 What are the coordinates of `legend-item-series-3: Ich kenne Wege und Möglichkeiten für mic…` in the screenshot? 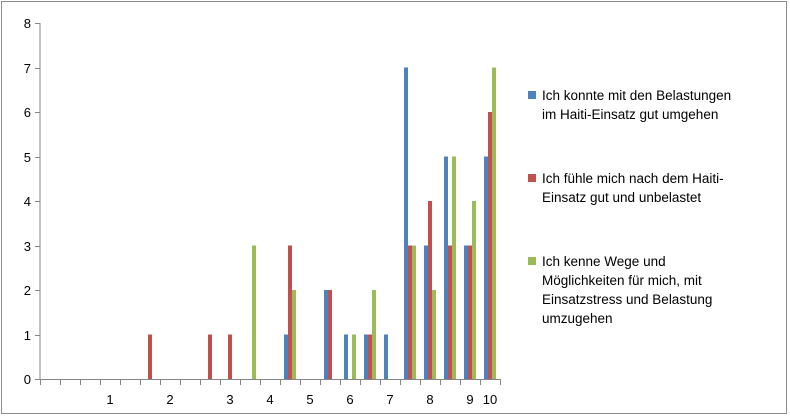 It's located at (653, 290).